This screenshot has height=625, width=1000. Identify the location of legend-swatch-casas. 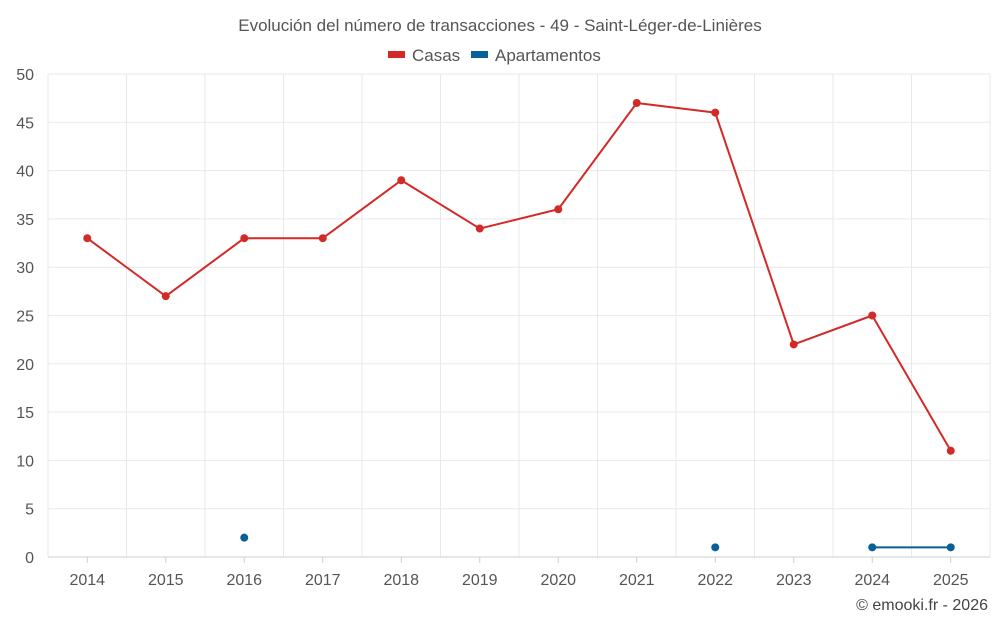
(396, 54).